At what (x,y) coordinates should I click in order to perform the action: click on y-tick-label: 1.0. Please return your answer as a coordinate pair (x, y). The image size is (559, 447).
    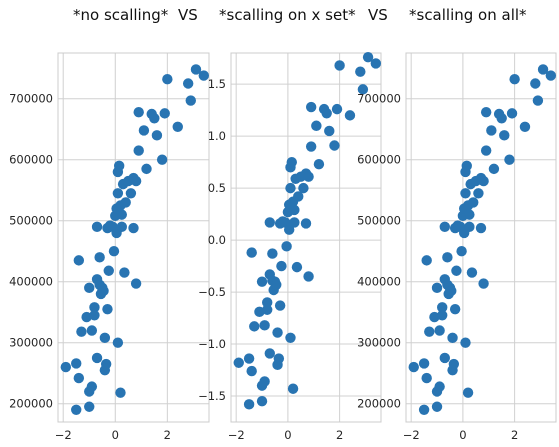
    Looking at the image, I should click on (217, 136).